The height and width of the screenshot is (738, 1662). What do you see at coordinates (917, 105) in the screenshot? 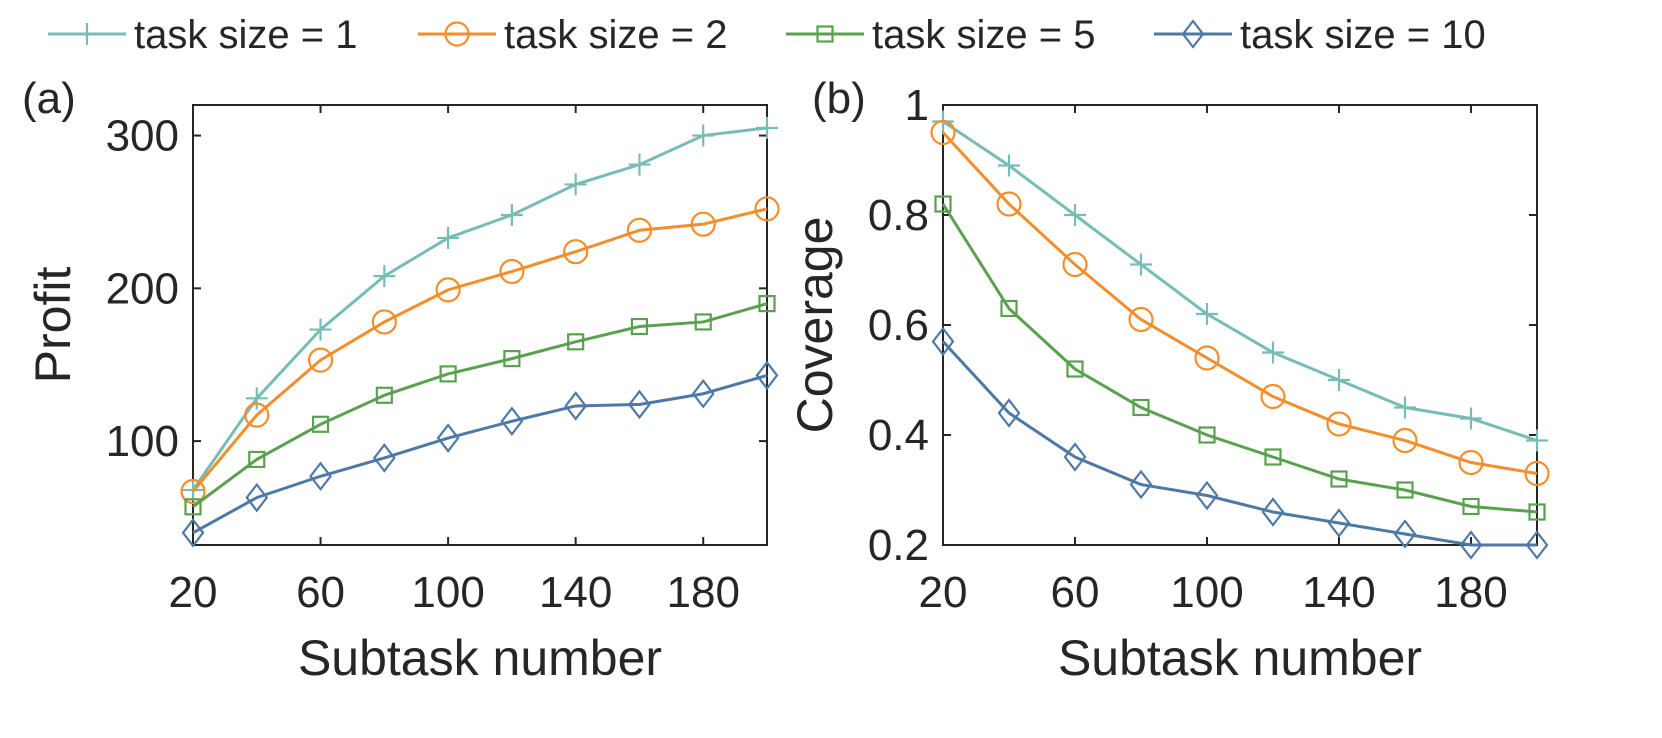
I see `y-tick-label: 1` at bounding box center [917, 105].